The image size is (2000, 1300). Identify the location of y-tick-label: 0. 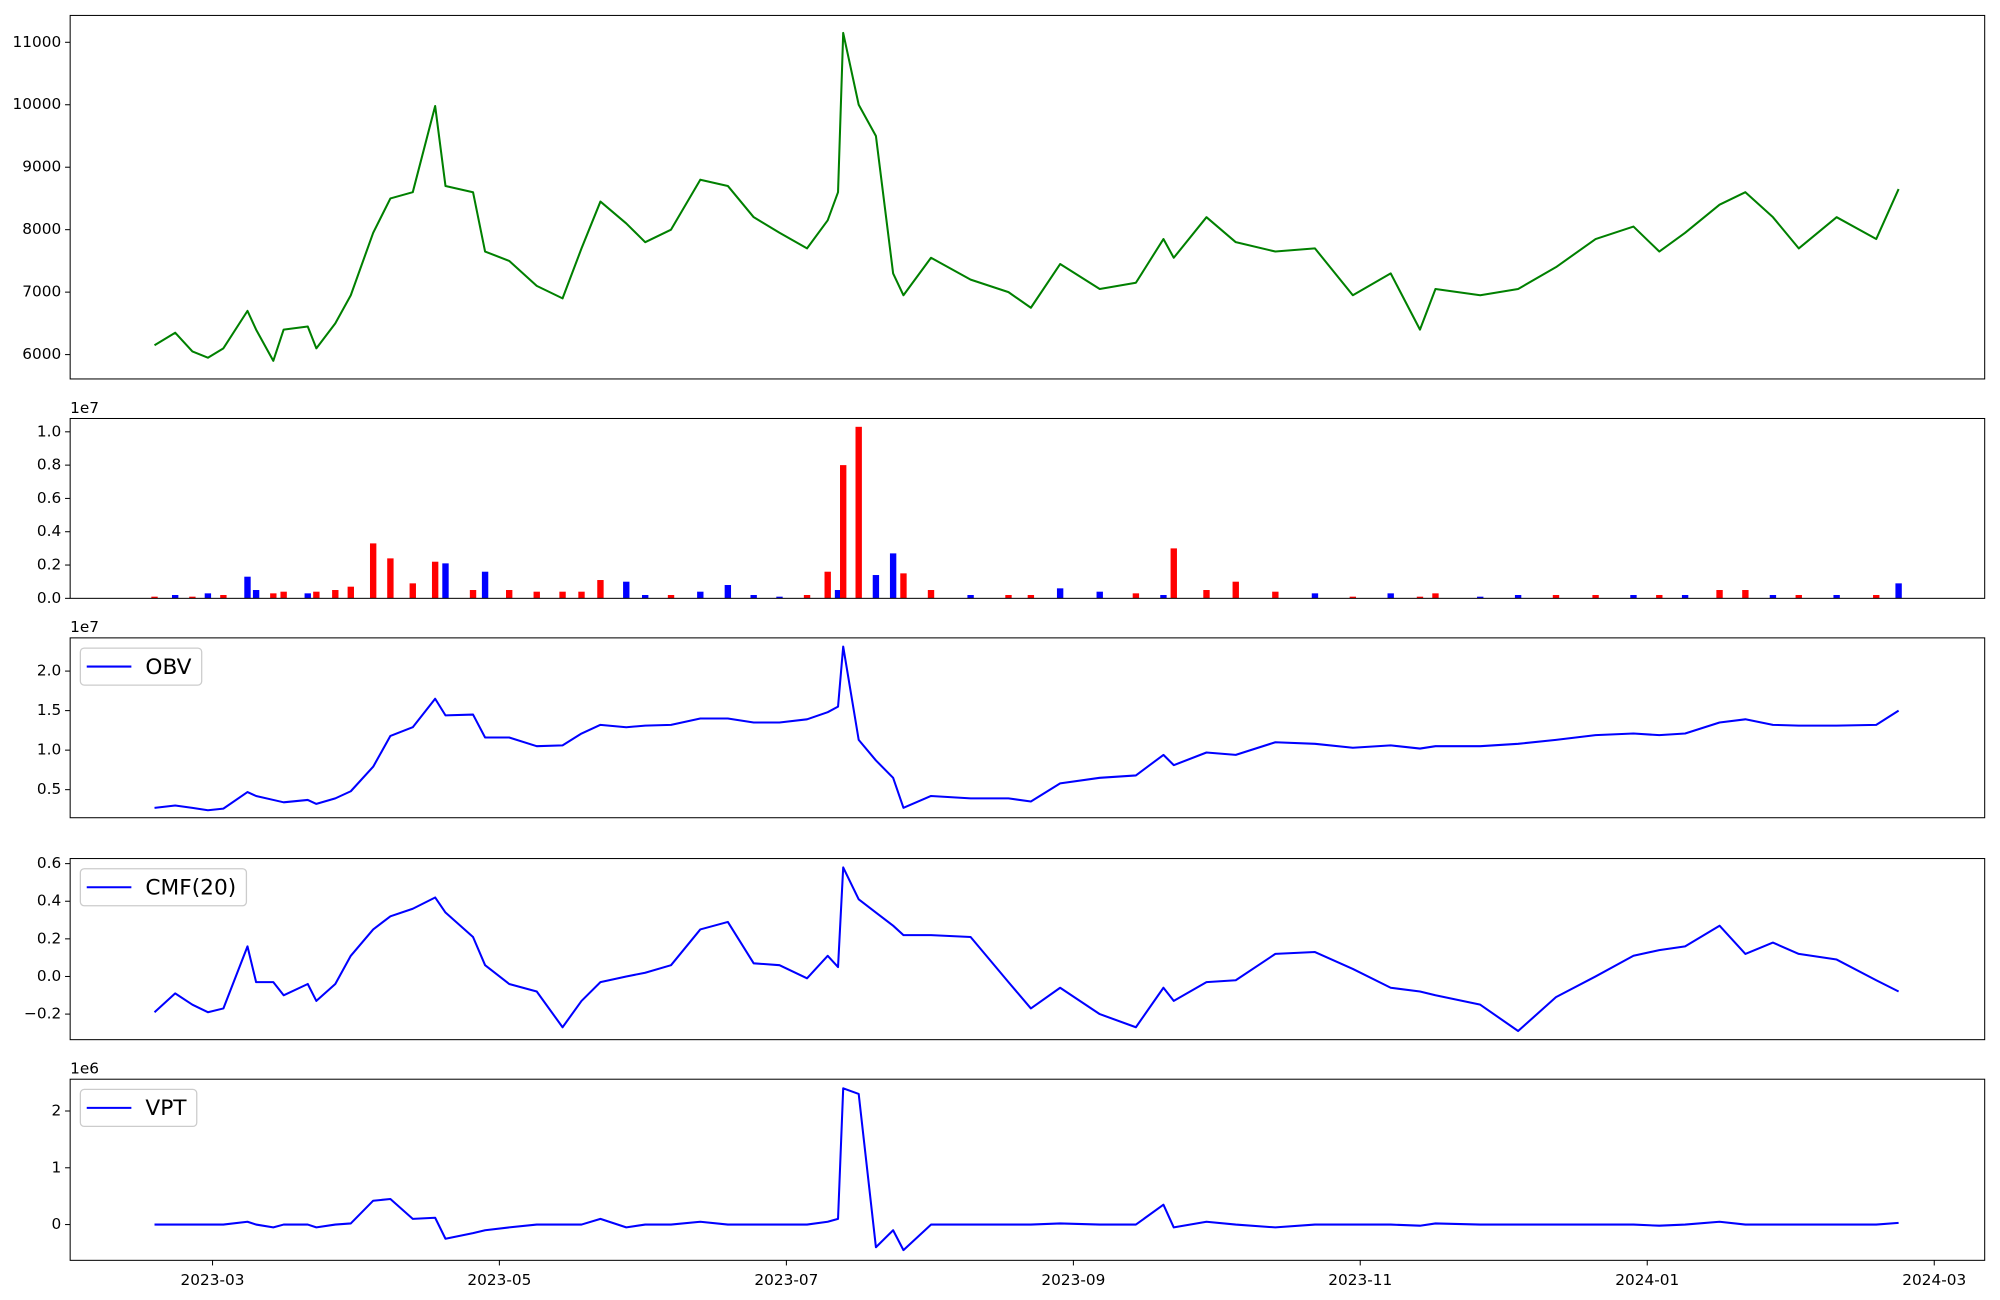
(56, 1224).